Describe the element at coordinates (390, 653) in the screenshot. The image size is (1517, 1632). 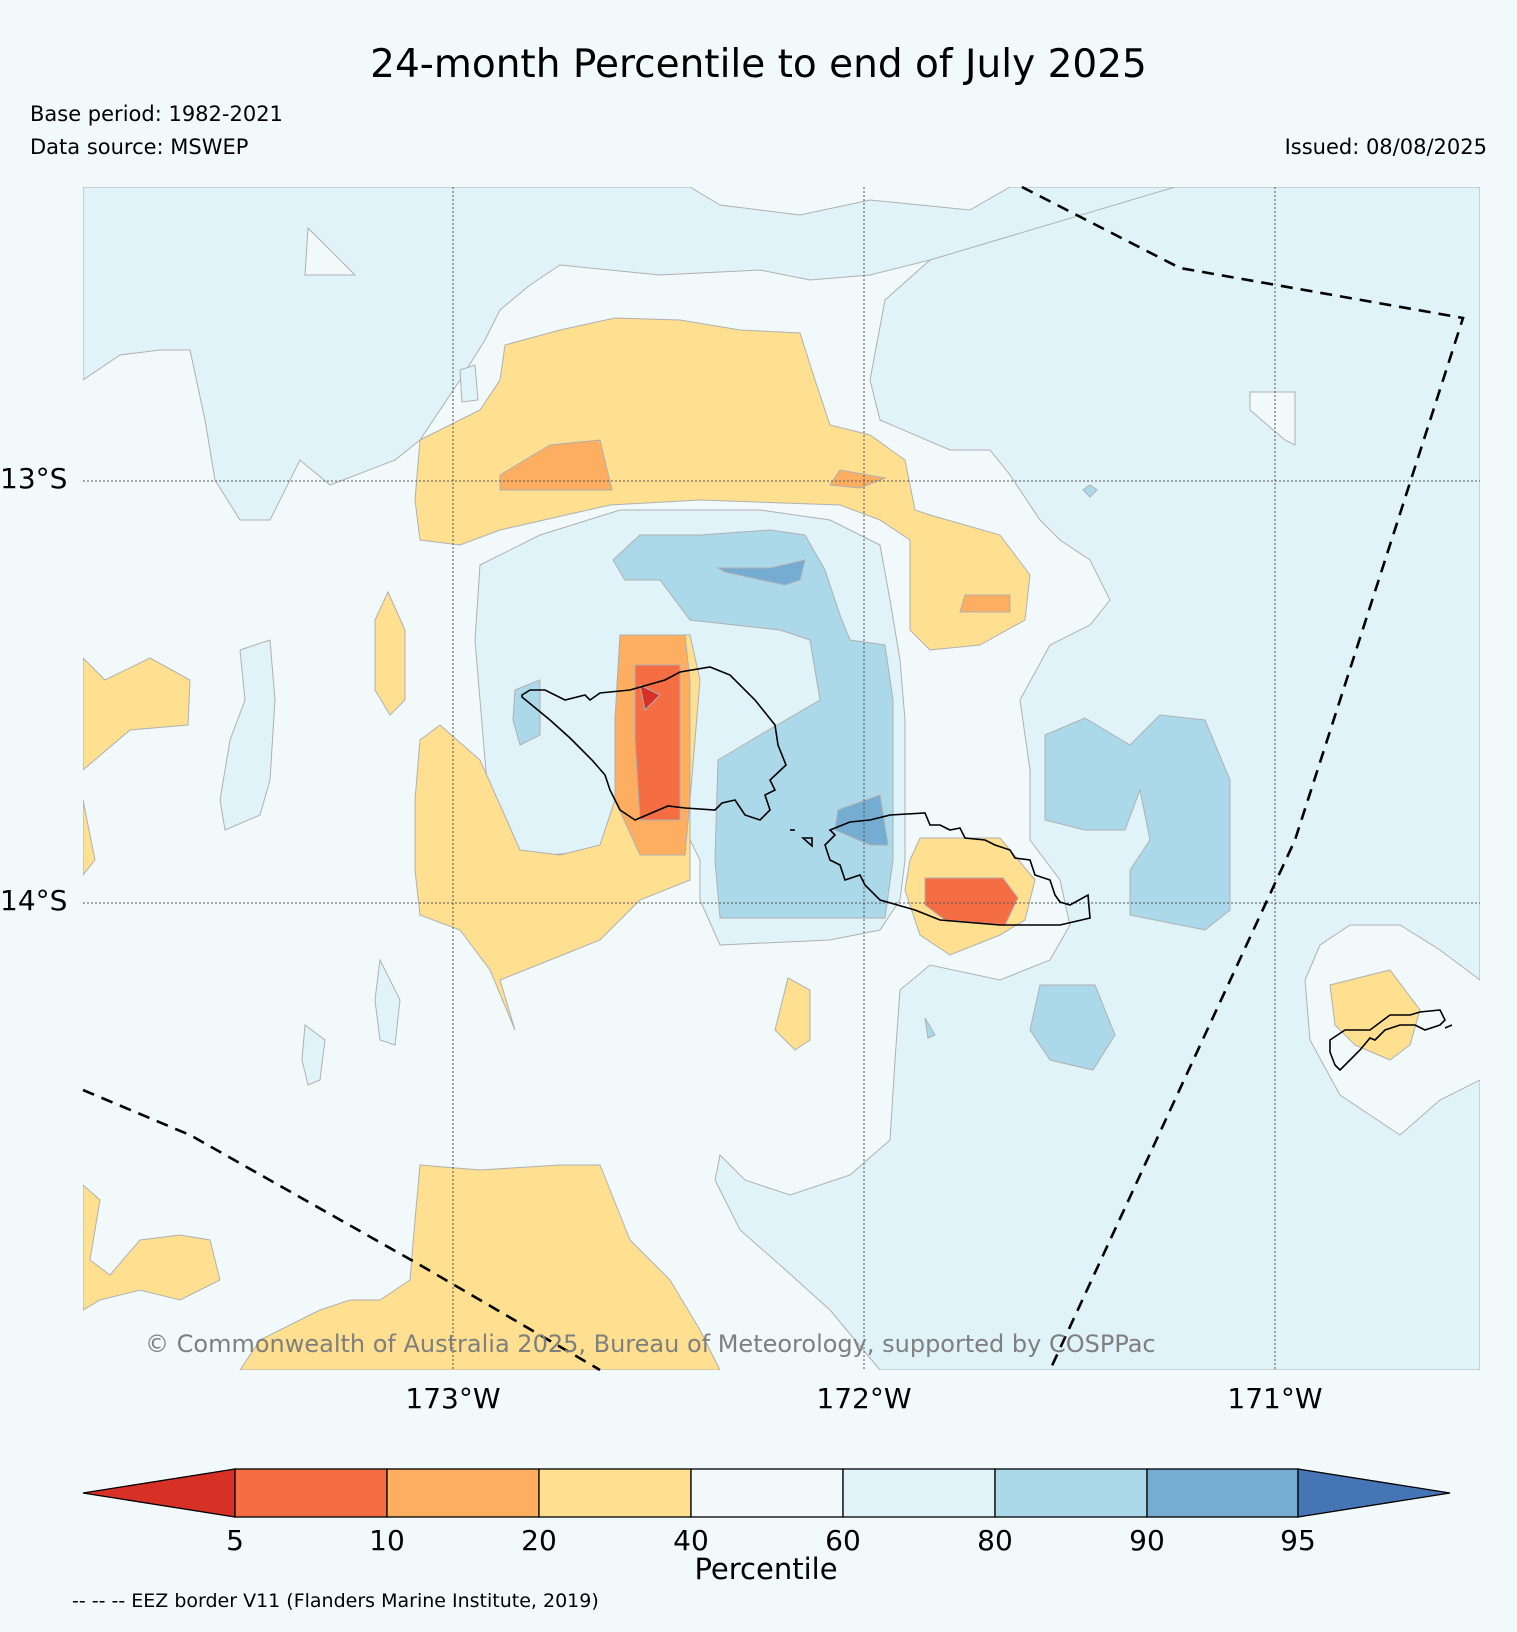
I see `contour-20-40-west-strip` at that location.